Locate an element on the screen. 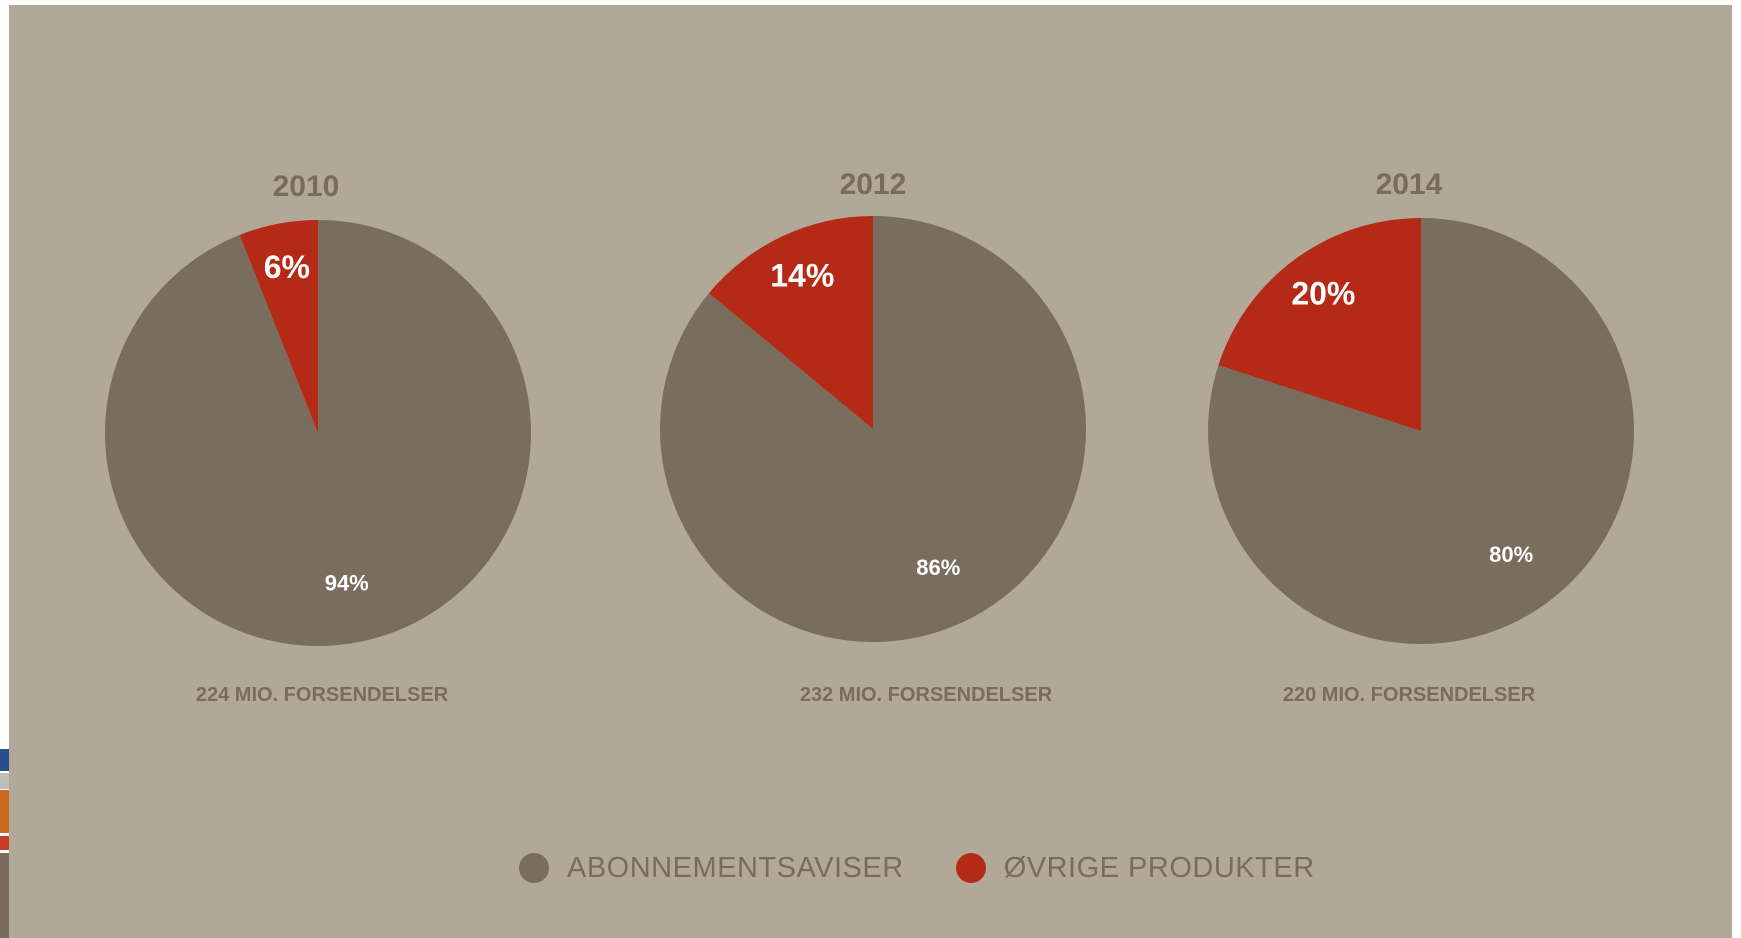 Image resolution: width=1741 pixels, height=938 pixels. pie-label-abonnementsaviser: 86% is located at coordinates (938, 567).